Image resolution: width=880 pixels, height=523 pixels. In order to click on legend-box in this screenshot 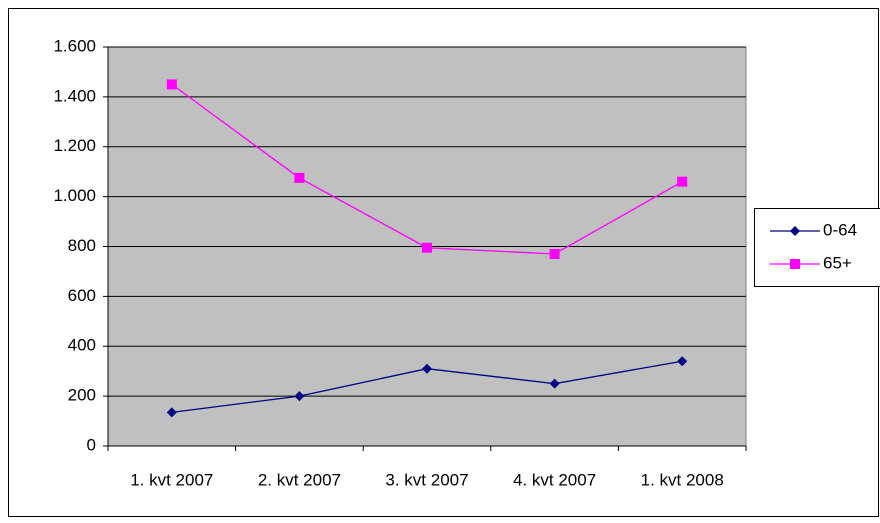, I will do `click(817, 248)`.